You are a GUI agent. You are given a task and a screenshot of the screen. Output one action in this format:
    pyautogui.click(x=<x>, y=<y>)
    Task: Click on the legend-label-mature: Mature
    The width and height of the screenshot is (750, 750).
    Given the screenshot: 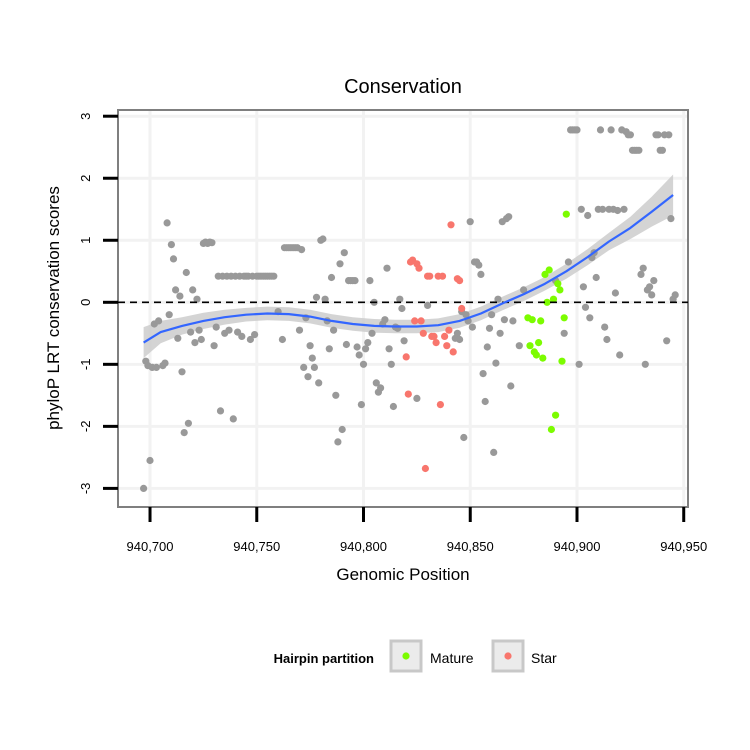 What is the action you would take?
    pyautogui.click(x=452, y=658)
    